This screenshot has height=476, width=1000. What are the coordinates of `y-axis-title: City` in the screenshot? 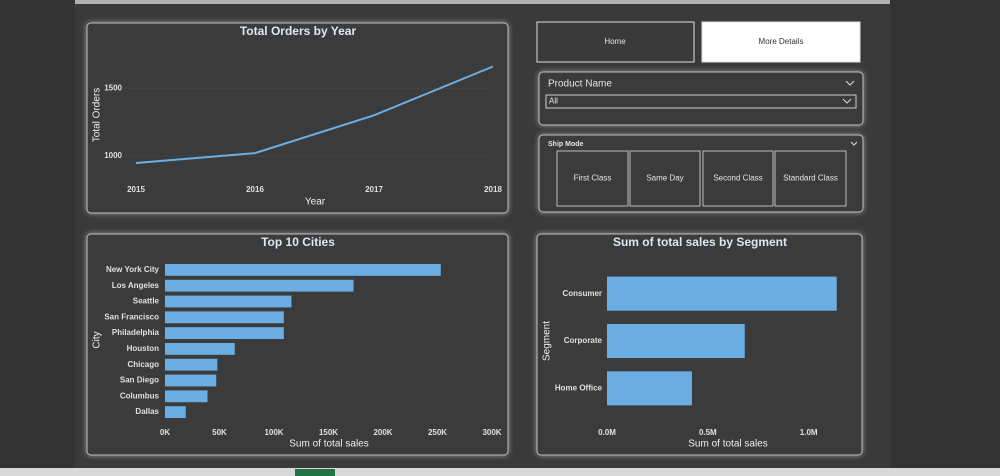 It's located at (97, 339).